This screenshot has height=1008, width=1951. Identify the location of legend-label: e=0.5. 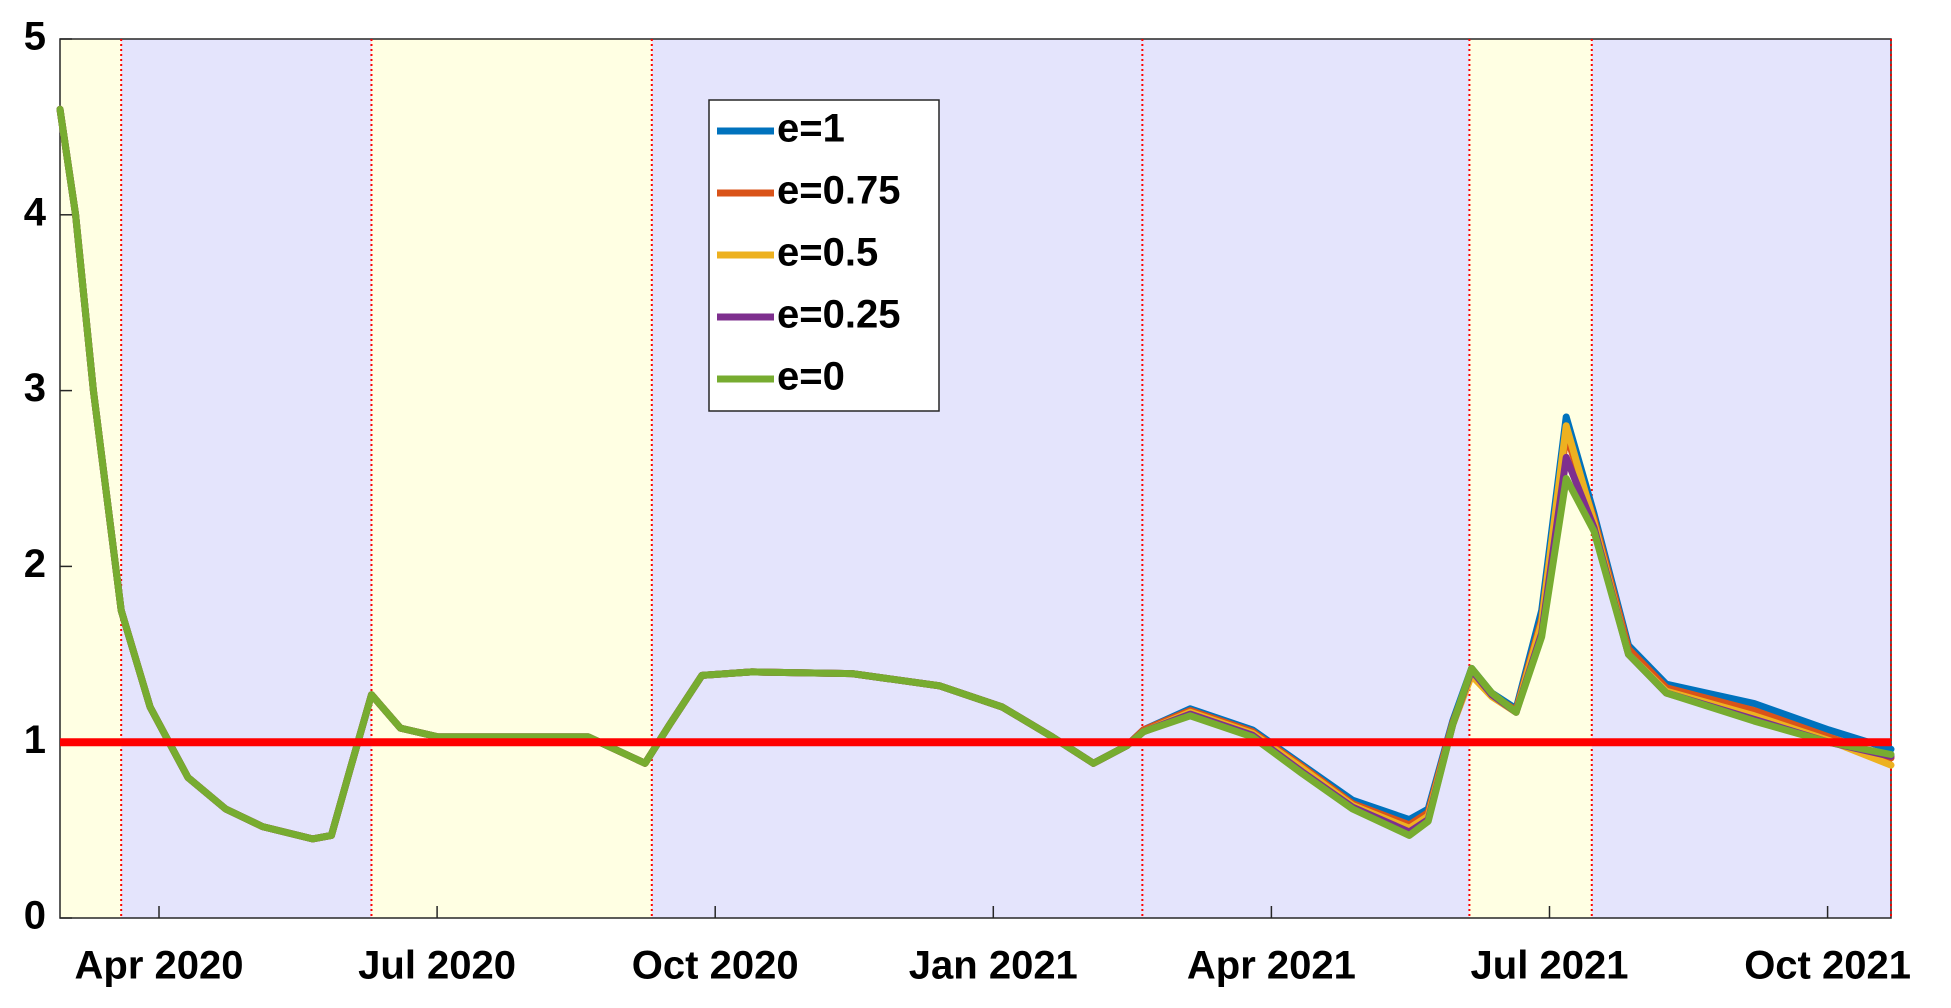
(827, 253).